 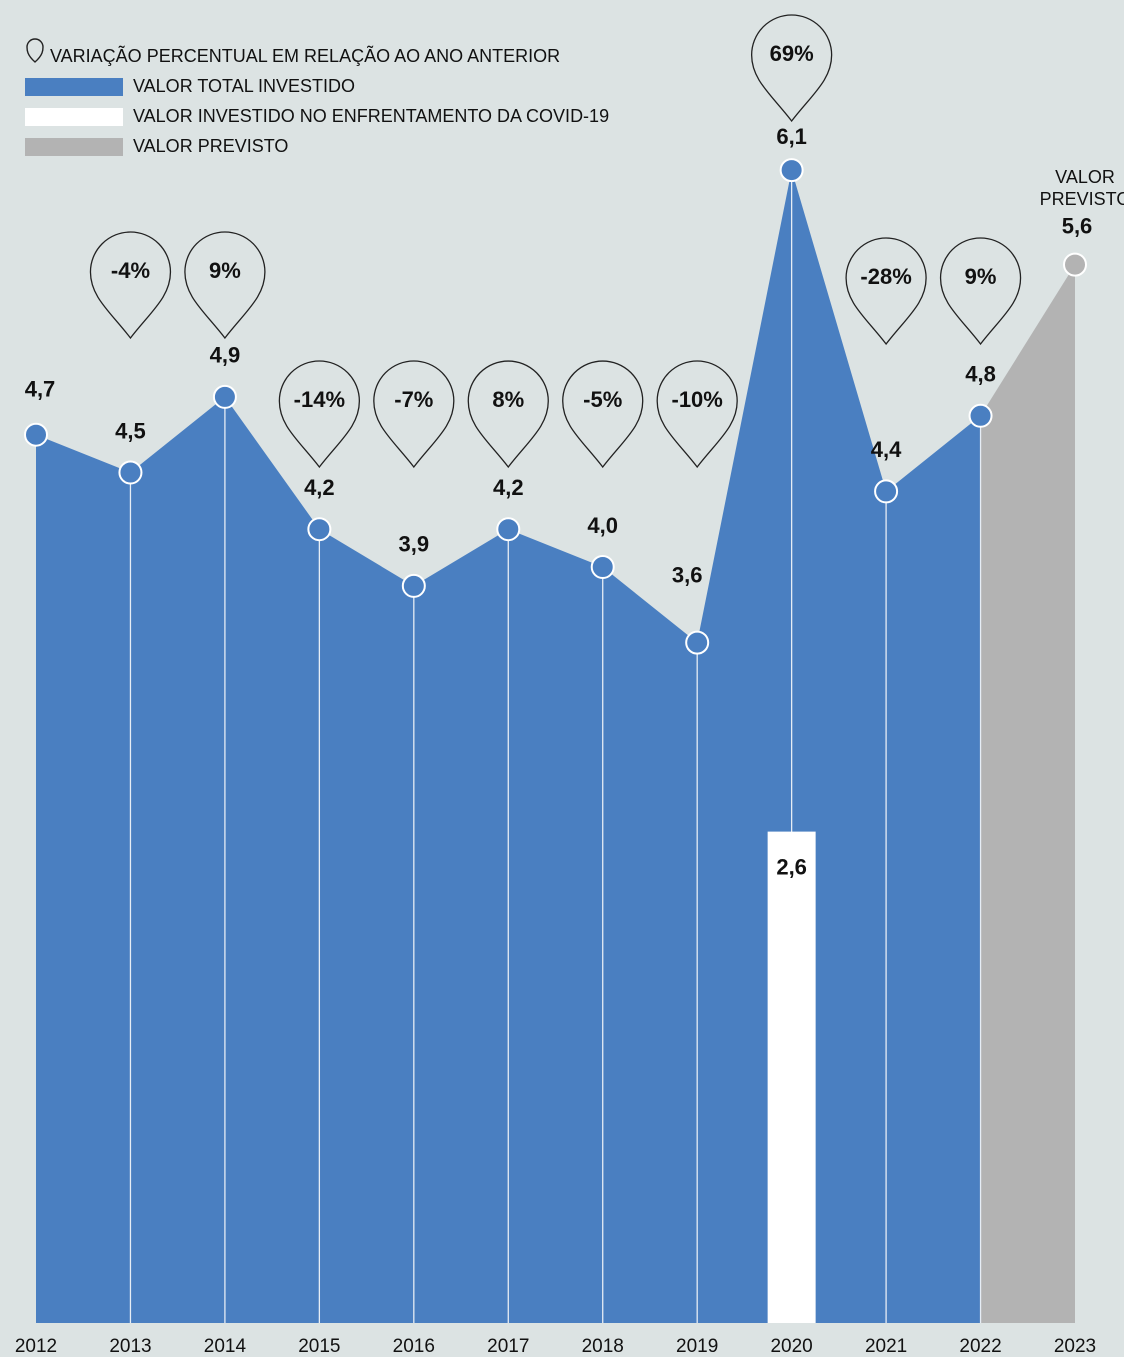 What do you see at coordinates (603, 1346) in the screenshot?
I see `x-tick-label: 2018` at bounding box center [603, 1346].